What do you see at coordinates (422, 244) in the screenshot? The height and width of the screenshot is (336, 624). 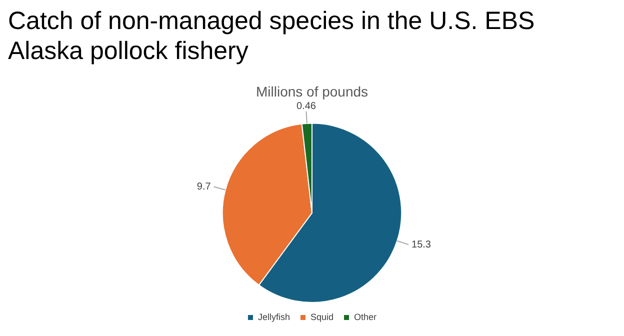 I see `data-label: 15.3` at bounding box center [422, 244].